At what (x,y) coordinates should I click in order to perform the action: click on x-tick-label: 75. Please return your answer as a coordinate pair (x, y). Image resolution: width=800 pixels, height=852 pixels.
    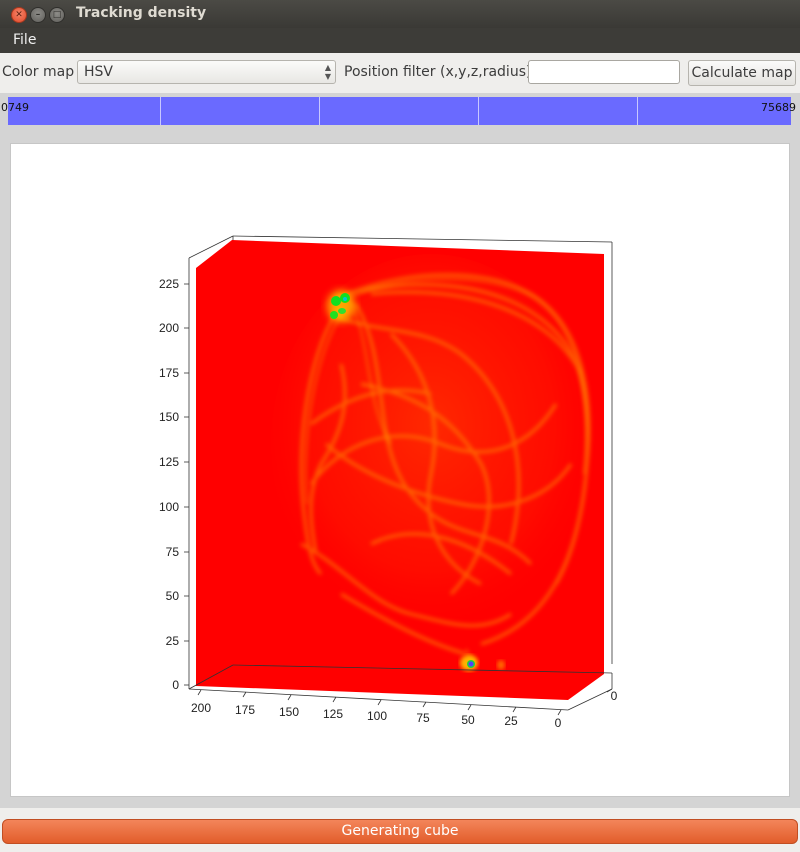
    Looking at the image, I should click on (423, 718).